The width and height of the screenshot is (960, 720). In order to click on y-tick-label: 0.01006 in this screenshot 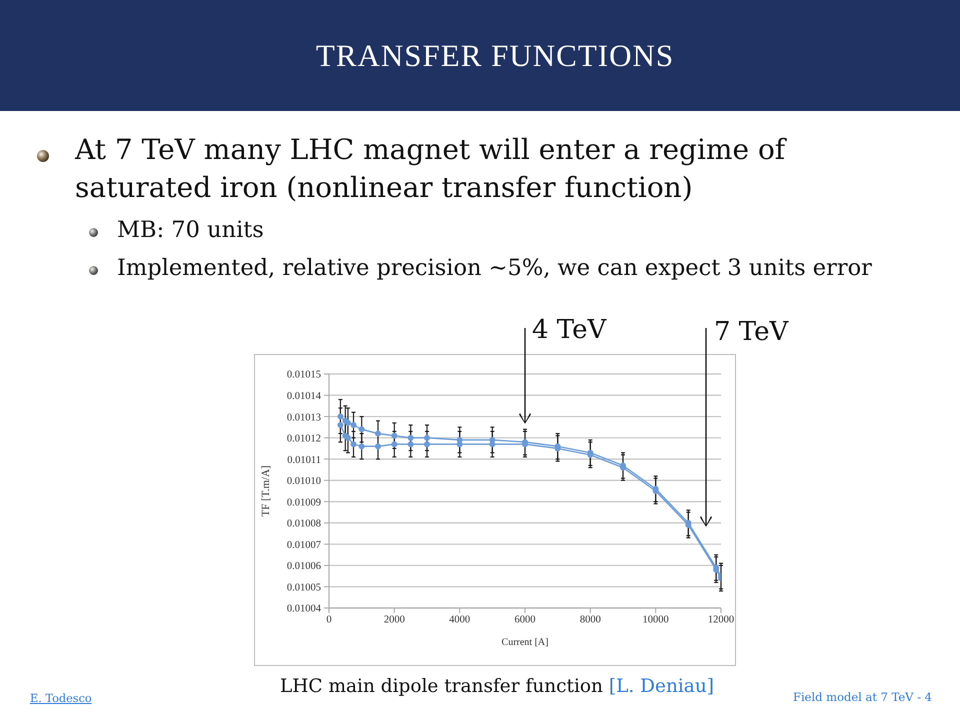, I will do `click(303, 566)`.